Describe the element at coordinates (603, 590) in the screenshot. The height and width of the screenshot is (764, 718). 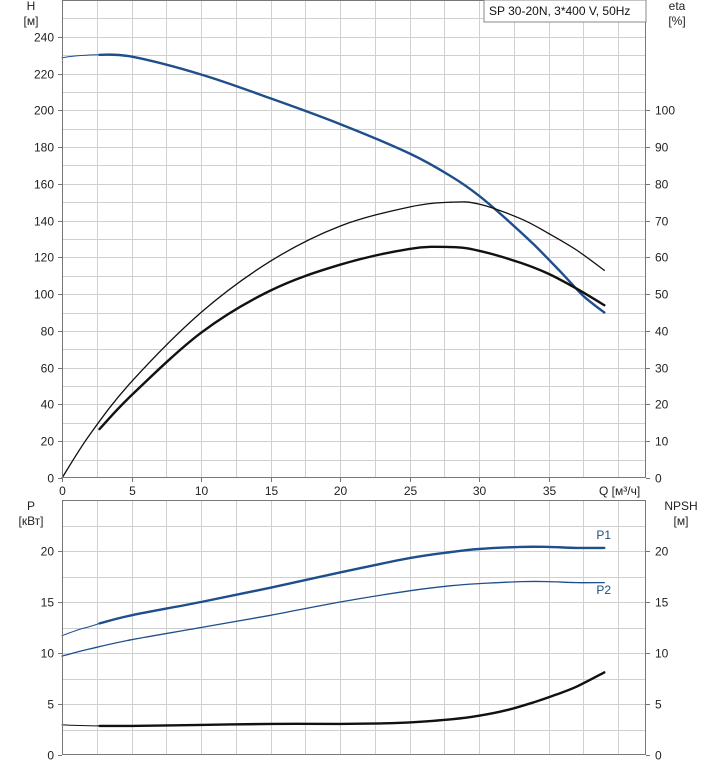
I see `series-label-p2: P2` at that location.